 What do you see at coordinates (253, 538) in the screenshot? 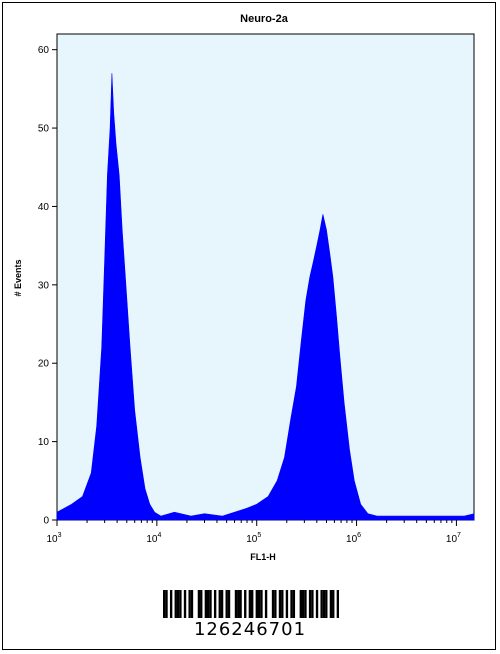
I see `x-tick-label: 10⁵` at bounding box center [253, 538].